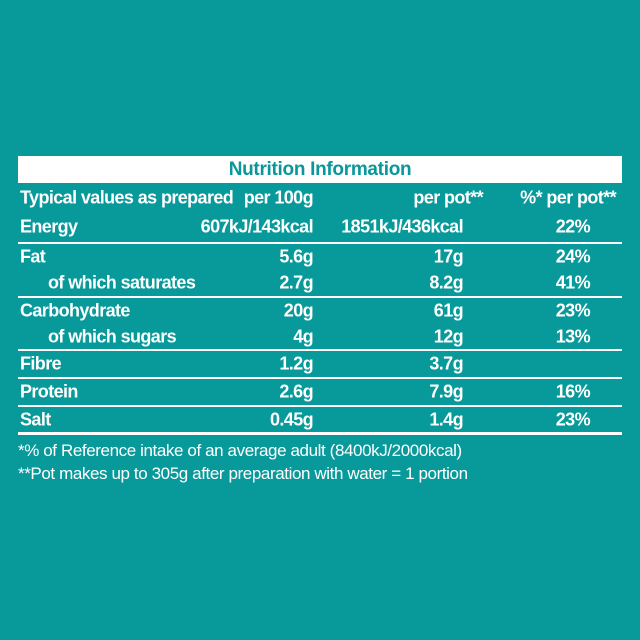 The image size is (640, 640). I want to click on value-per-100g: 4g, so click(303, 336).